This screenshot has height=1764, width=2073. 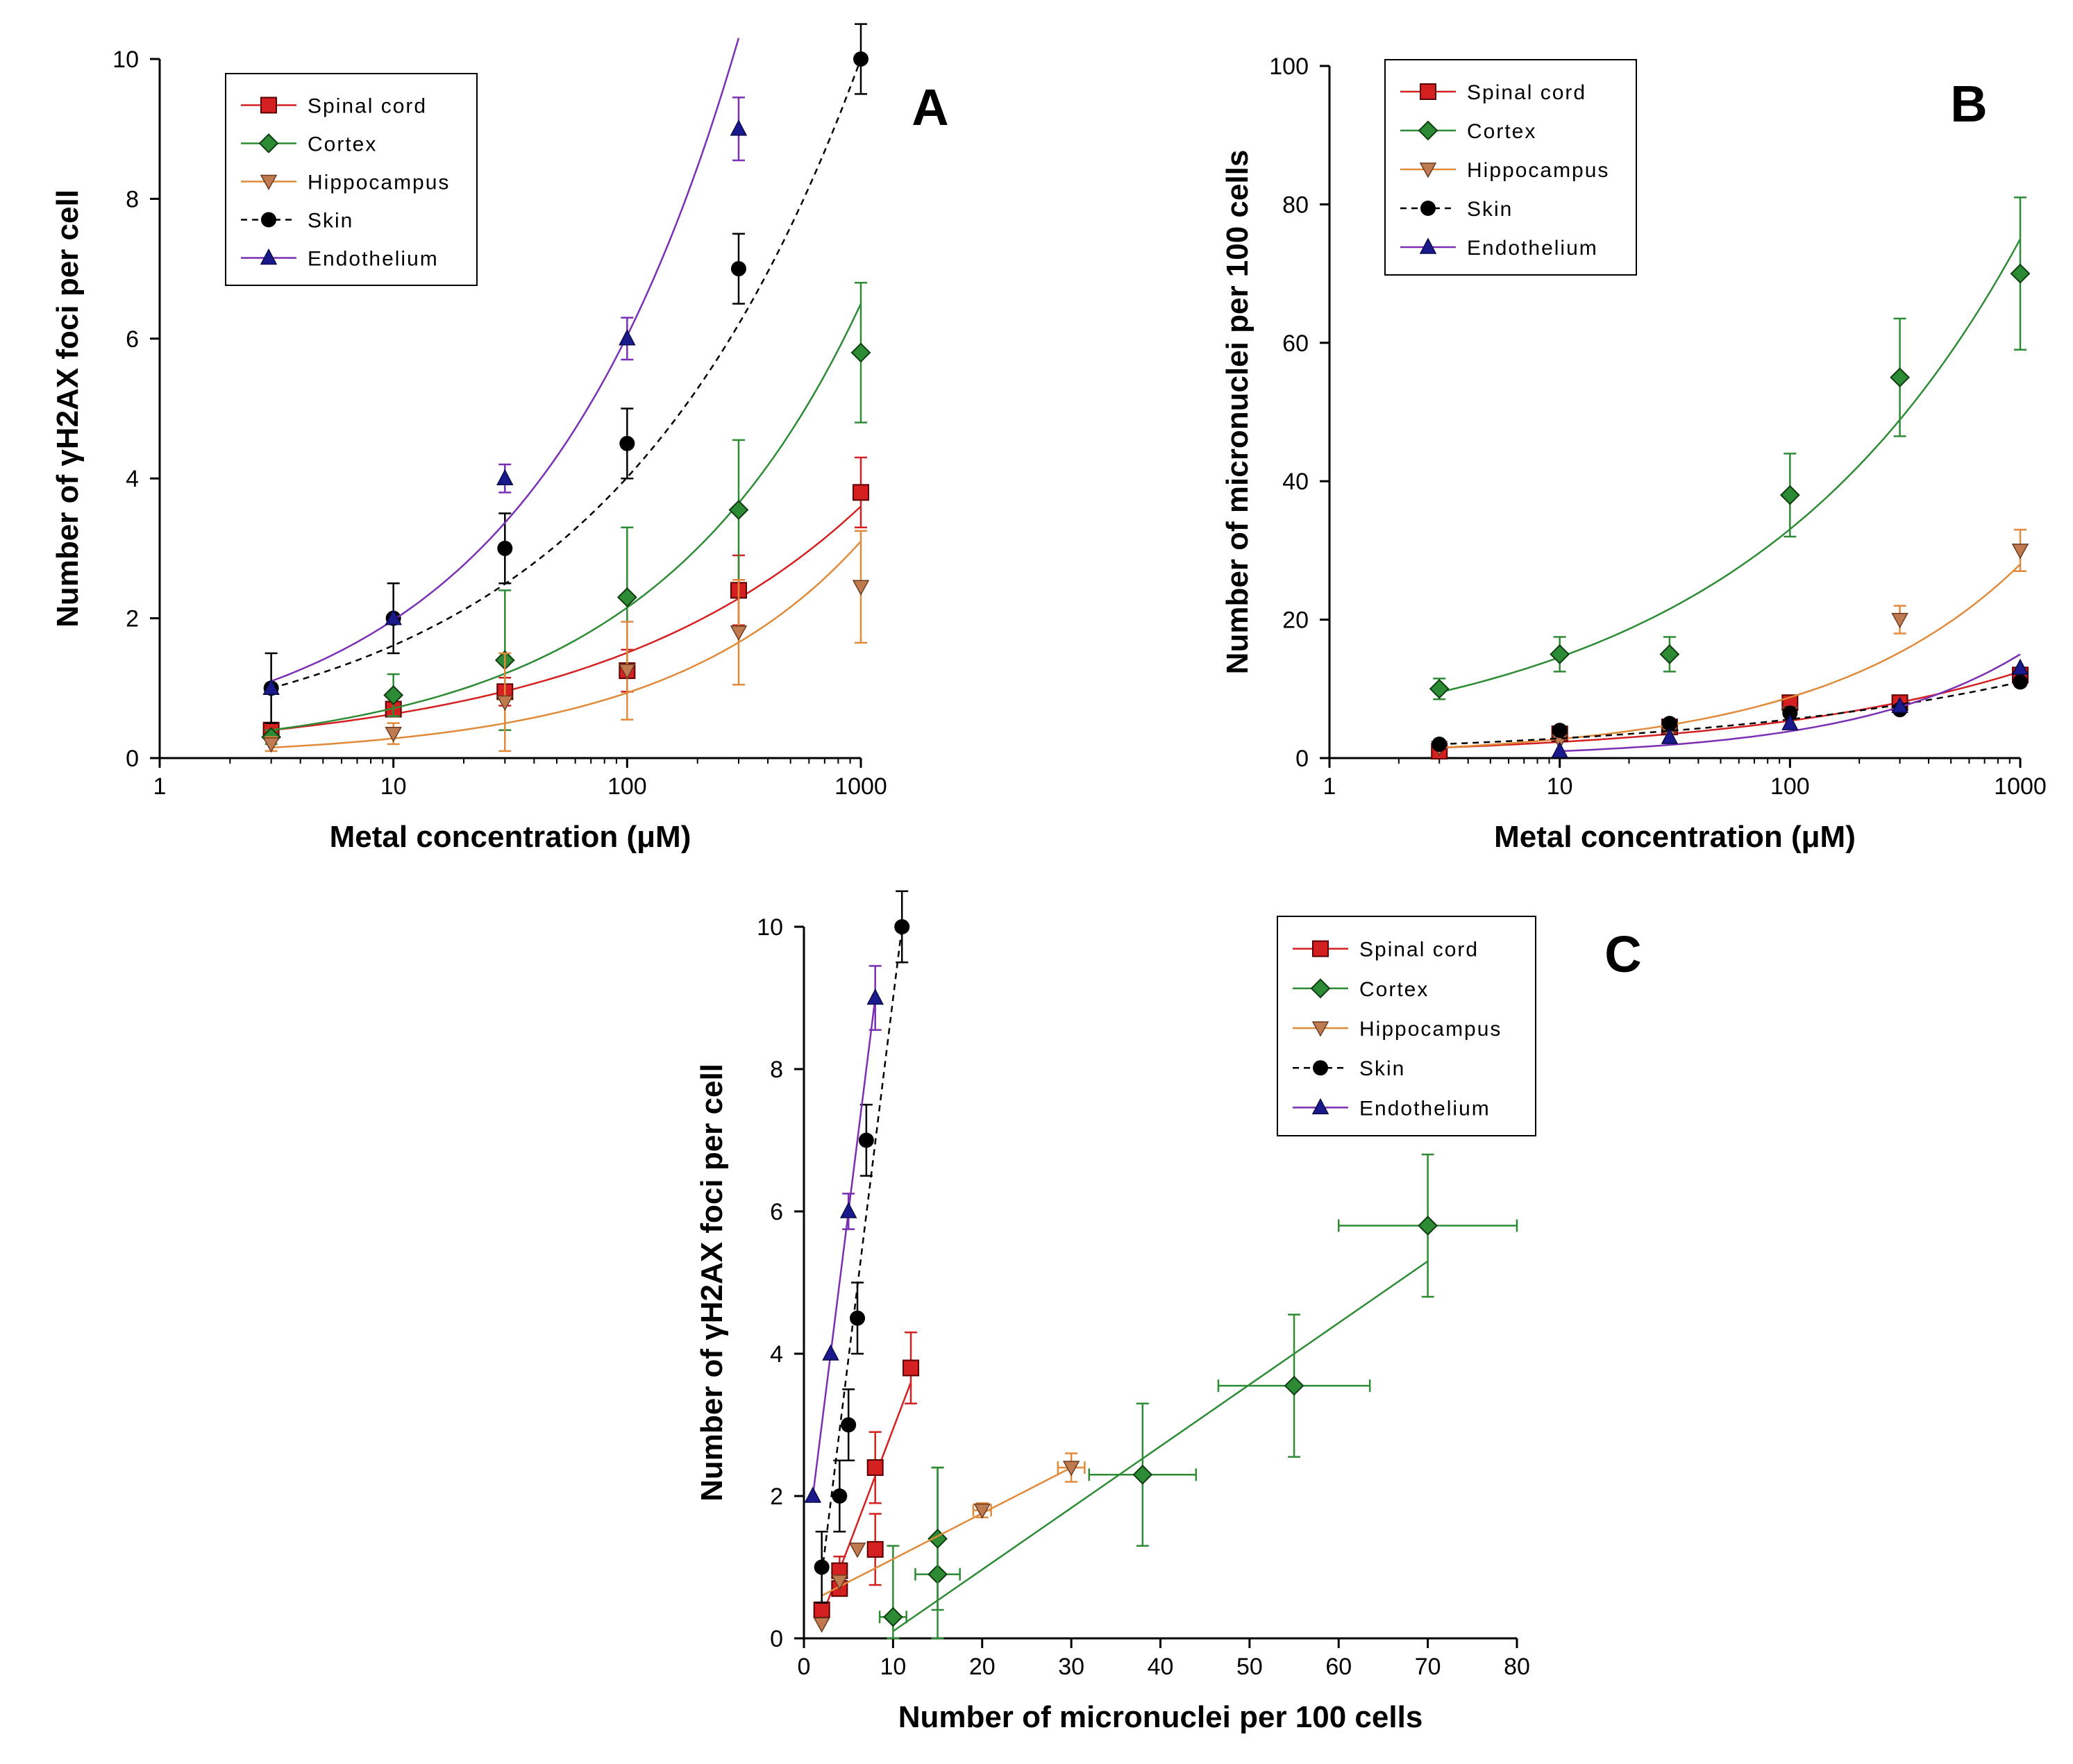 I want to click on x-tick-label: 80, so click(x=1517, y=1667).